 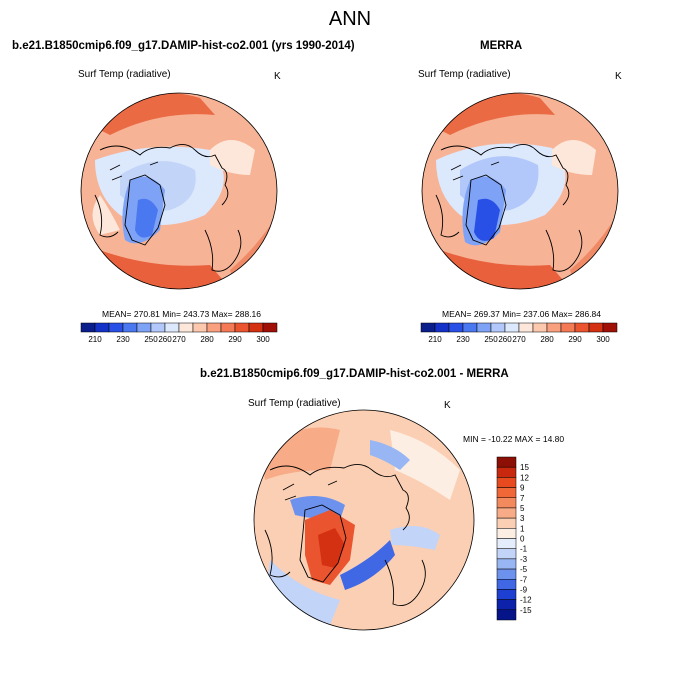 I want to click on colorbar-tick-label: -5, so click(x=524, y=569).